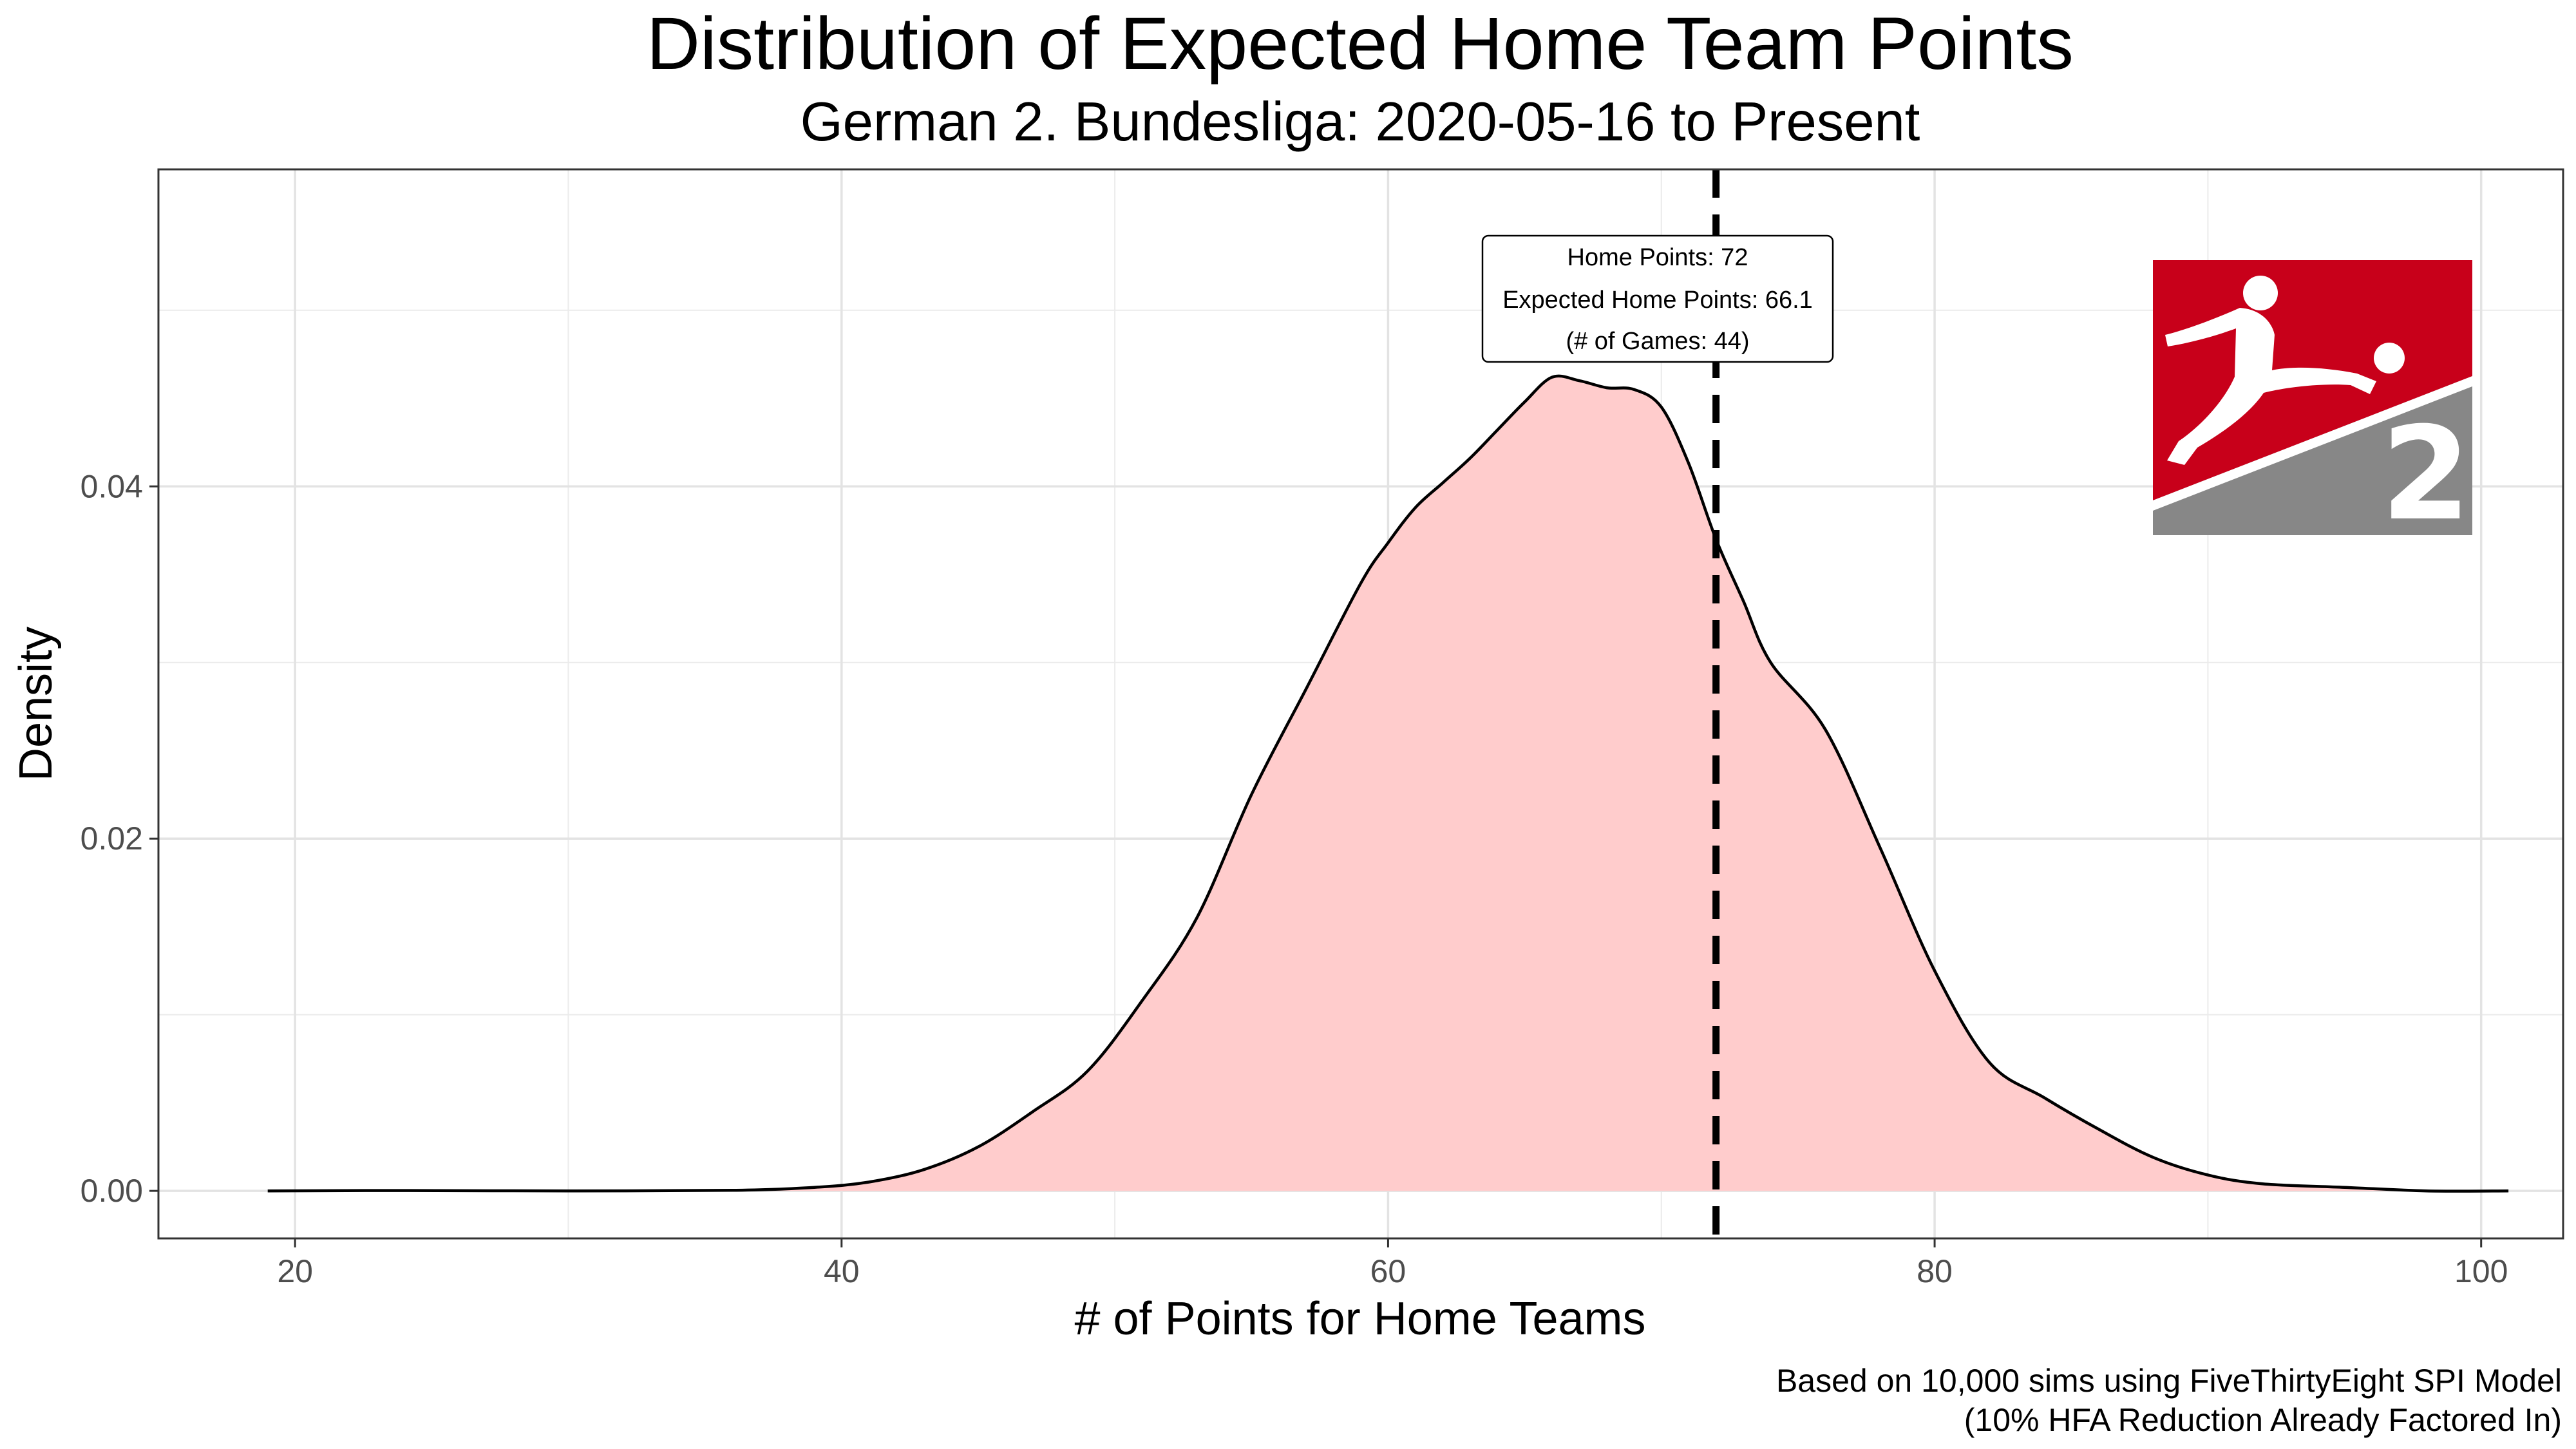 The height and width of the screenshot is (1449, 2576). Describe the element at coordinates (112, 486) in the screenshot. I see `y-tick-label: 0.04` at that location.